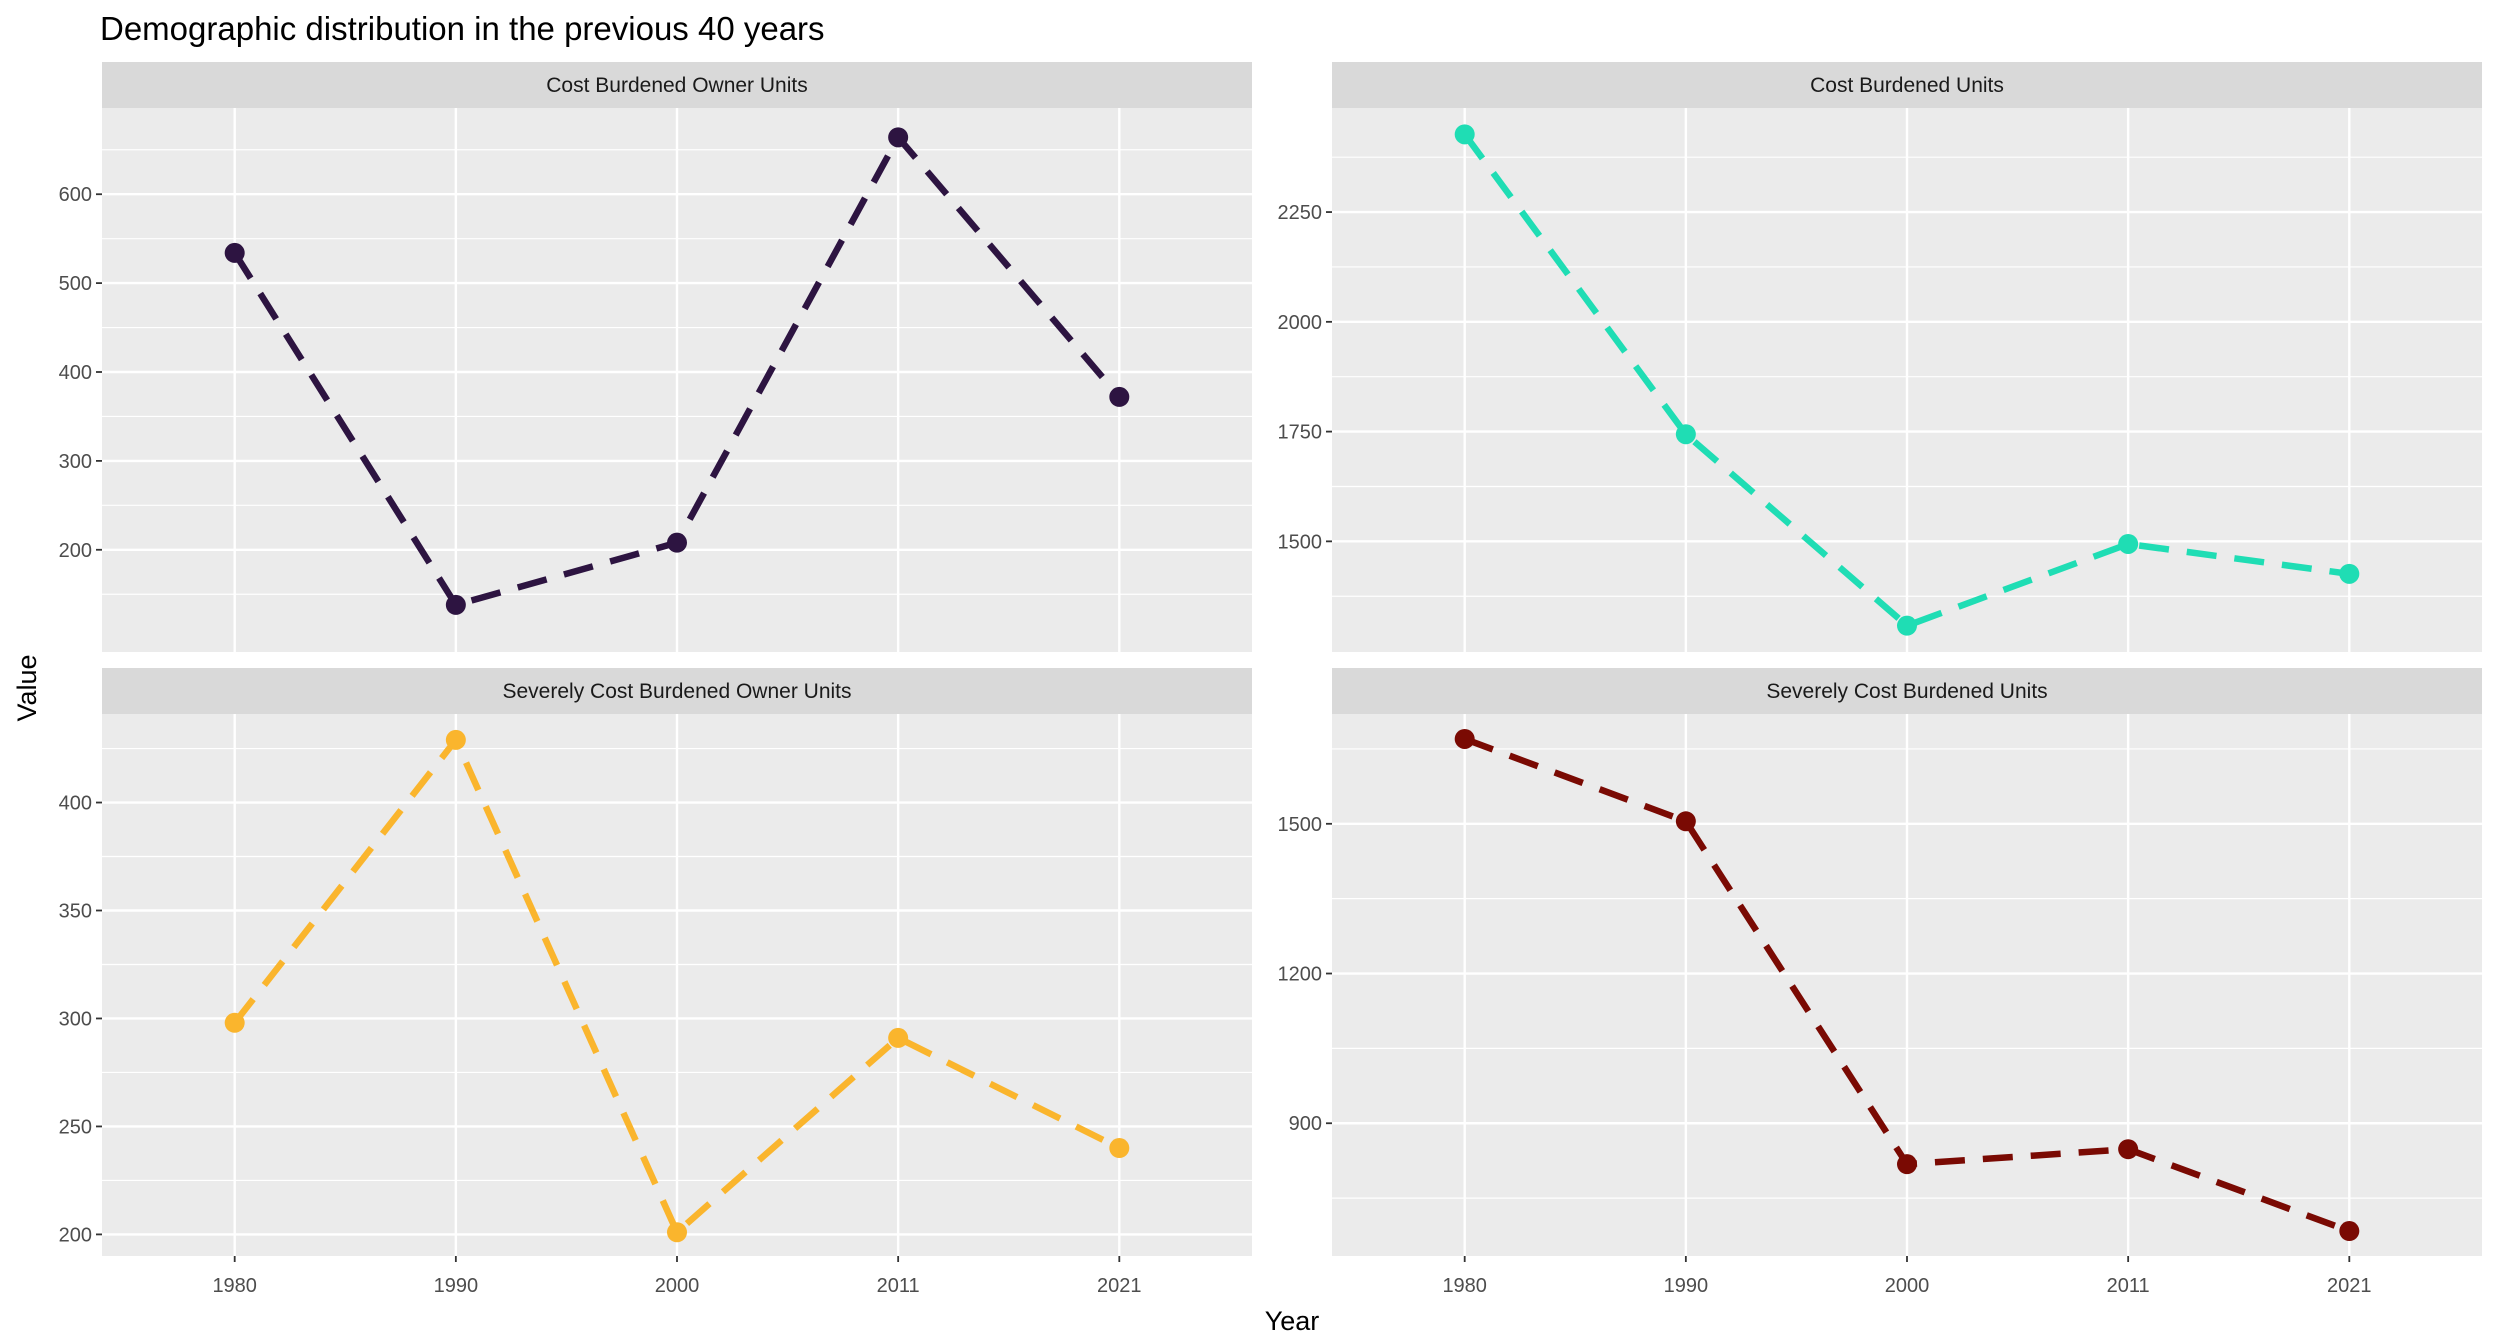 The width and height of the screenshot is (2496, 1344). I want to click on series-line-severely-cost-burdened-owner-units, so click(676, 986).